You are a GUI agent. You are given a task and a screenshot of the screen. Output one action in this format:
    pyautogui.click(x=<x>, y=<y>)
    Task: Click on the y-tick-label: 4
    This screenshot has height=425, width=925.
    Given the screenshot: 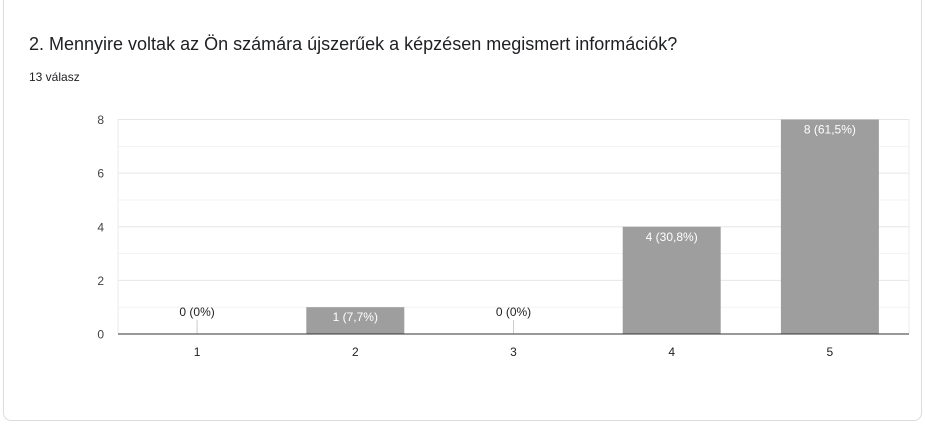 What is the action you would take?
    pyautogui.click(x=100, y=227)
    